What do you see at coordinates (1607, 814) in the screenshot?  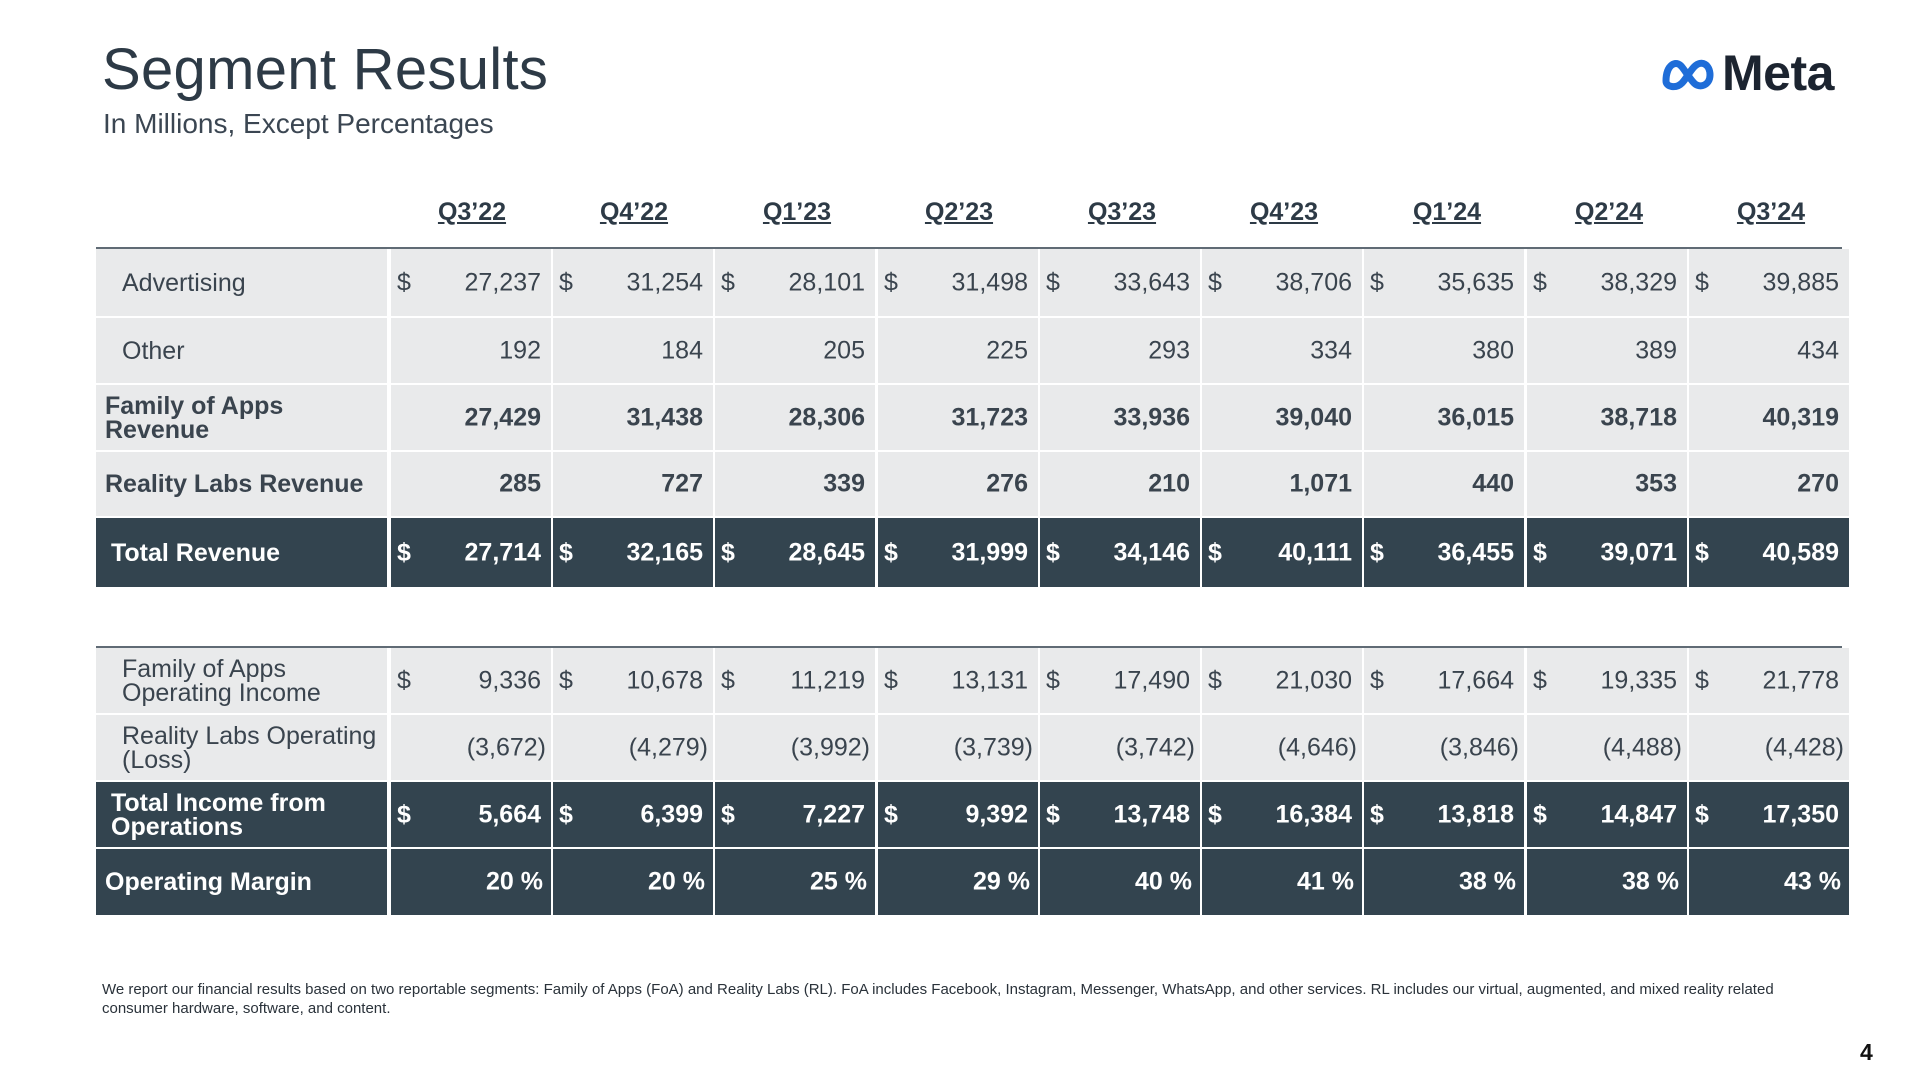 I see `value-cell: $14,847` at bounding box center [1607, 814].